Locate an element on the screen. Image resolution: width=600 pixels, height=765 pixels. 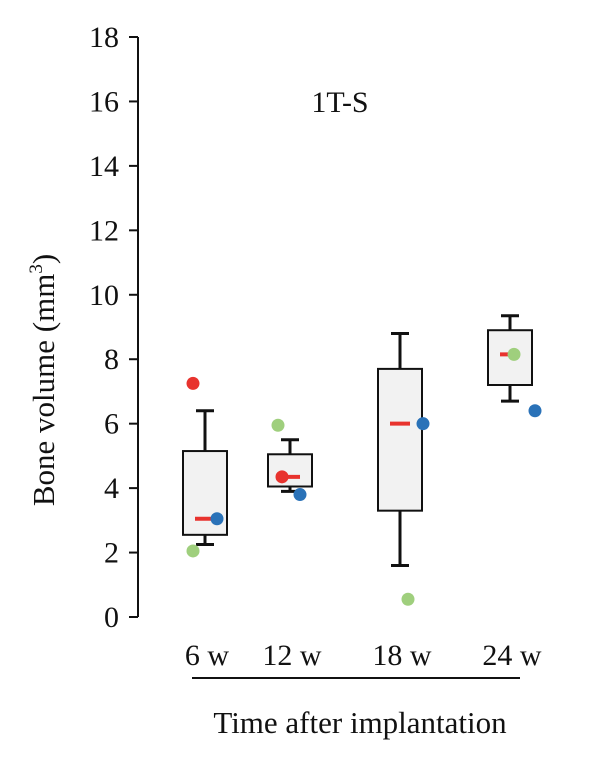
box-24w is located at coordinates (510, 358).